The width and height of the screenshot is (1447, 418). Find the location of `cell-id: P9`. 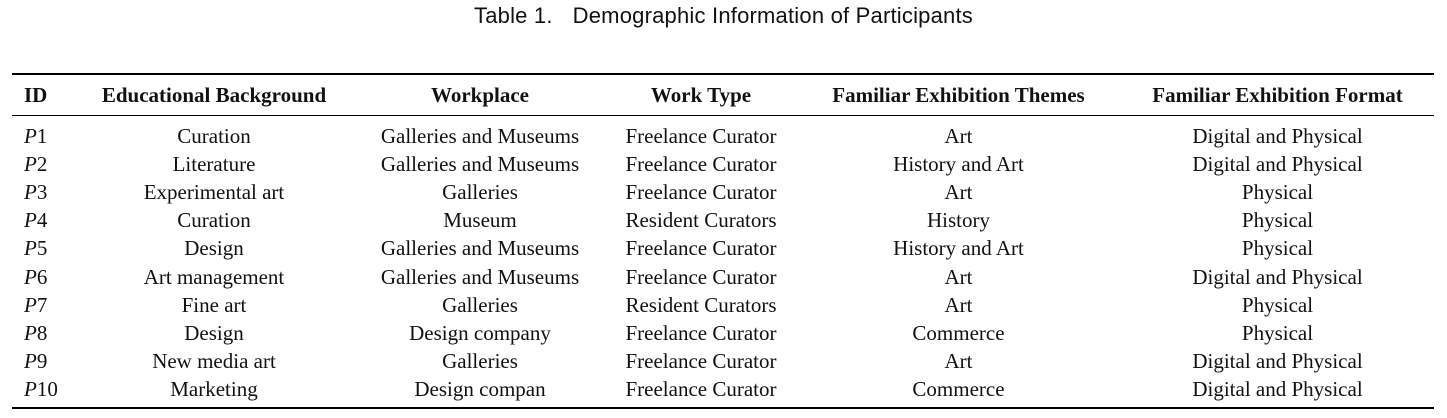

cell-id: P9 is located at coordinates (43, 361).